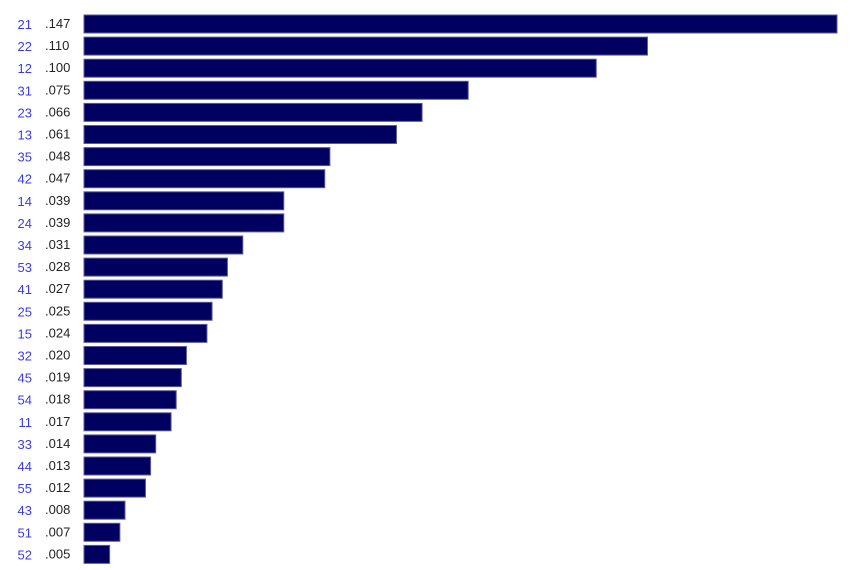 The height and width of the screenshot is (570, 855). What do you see at coordinates (25, 554) in the screenshot?
I see `category-label: 52` at bounding box center [25, 554].